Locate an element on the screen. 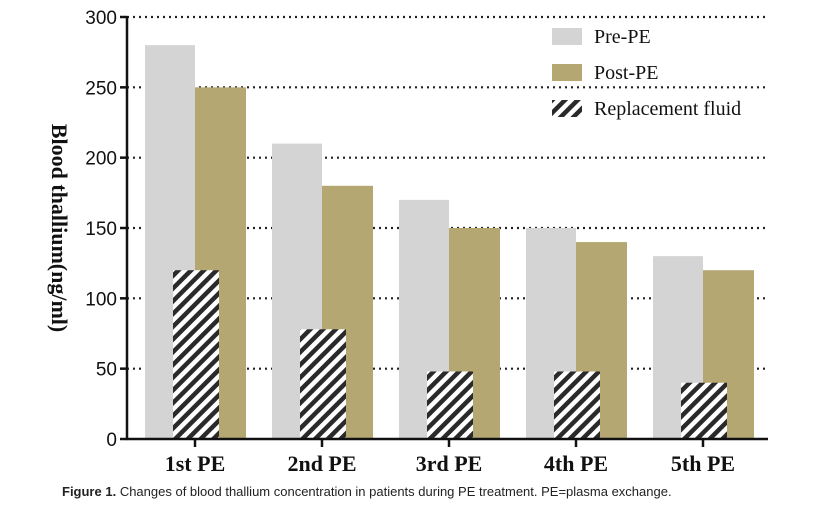  legend-label: Pre-PE is located at coordinates (622, 37).